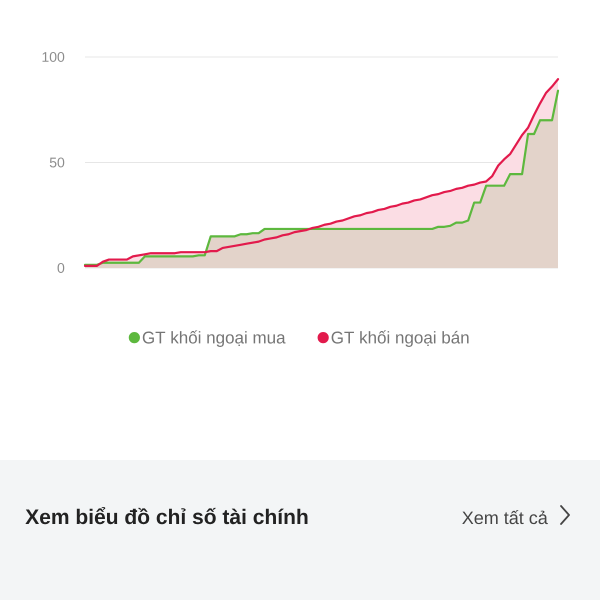 Image resolution: width=600 pixels, height=600 pixels. What do you see at coordinates (166, 515) in the screenshot?
I see `text: Xem biểu đồ chỉ số tài chính` at bounding box center [166, 515].